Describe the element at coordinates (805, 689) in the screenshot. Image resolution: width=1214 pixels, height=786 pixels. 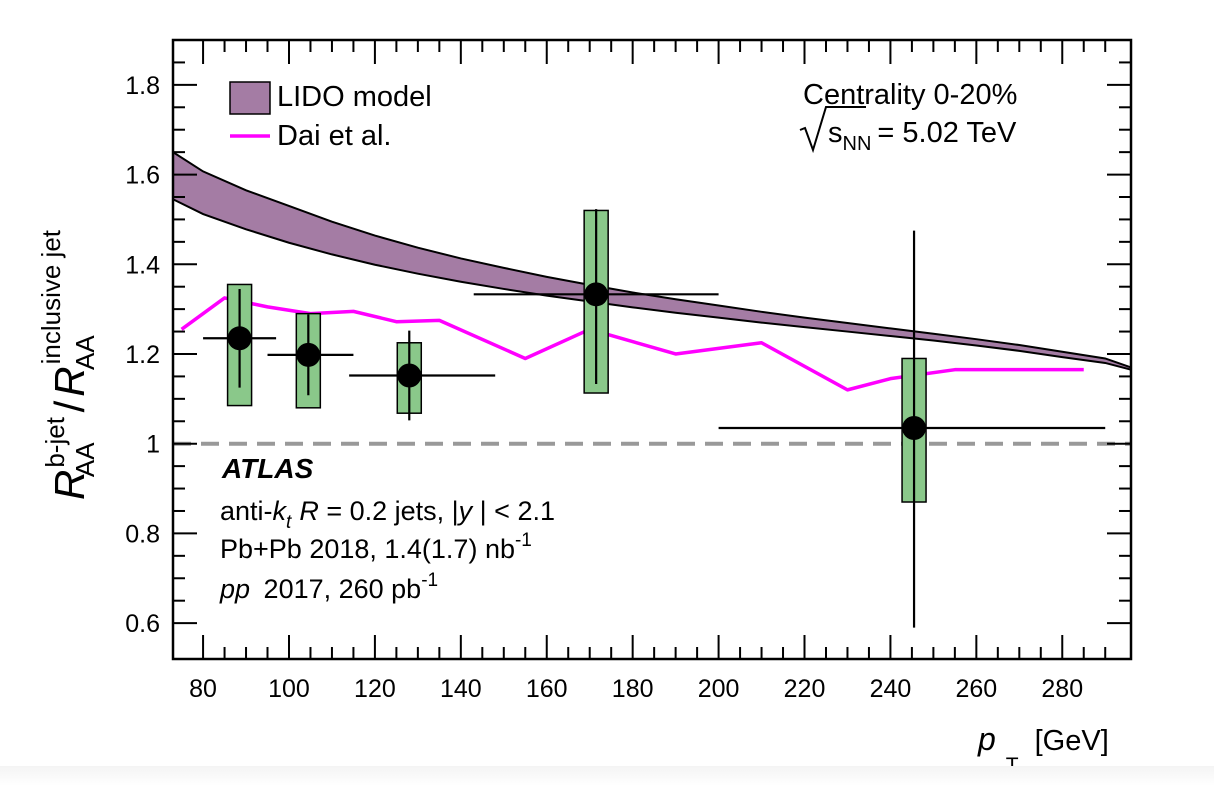
I see `x-tick-label: 220` at that location.